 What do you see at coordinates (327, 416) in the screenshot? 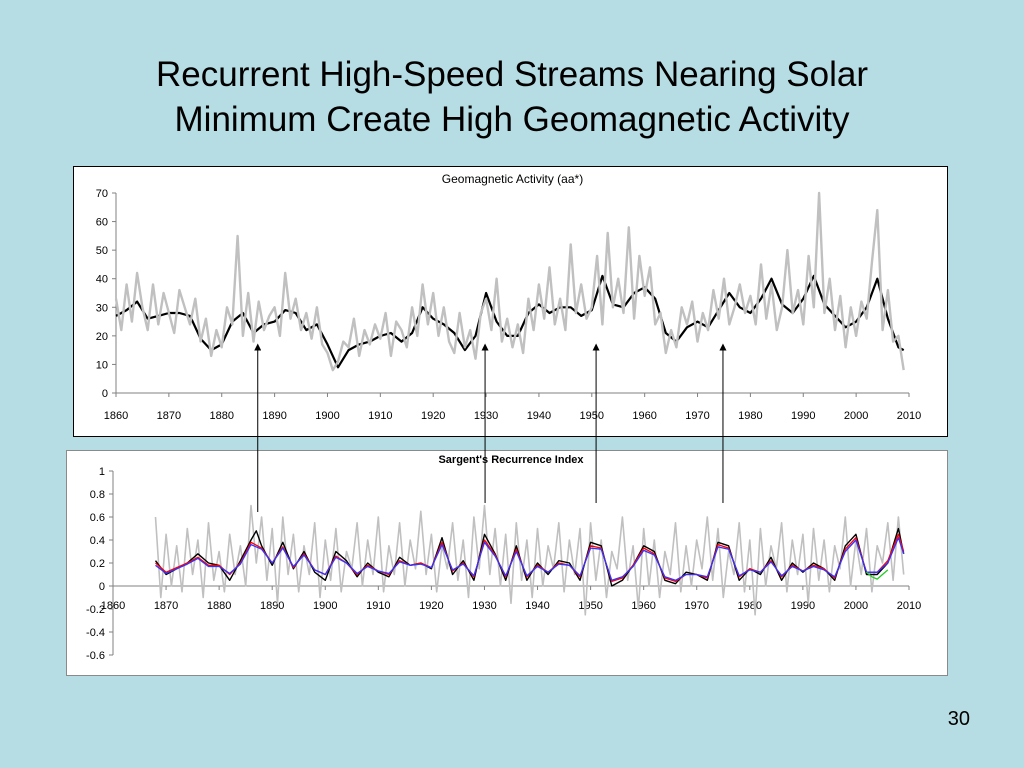
I see `aa-x-tick-label: 1900` at bounding box center [327, 416].